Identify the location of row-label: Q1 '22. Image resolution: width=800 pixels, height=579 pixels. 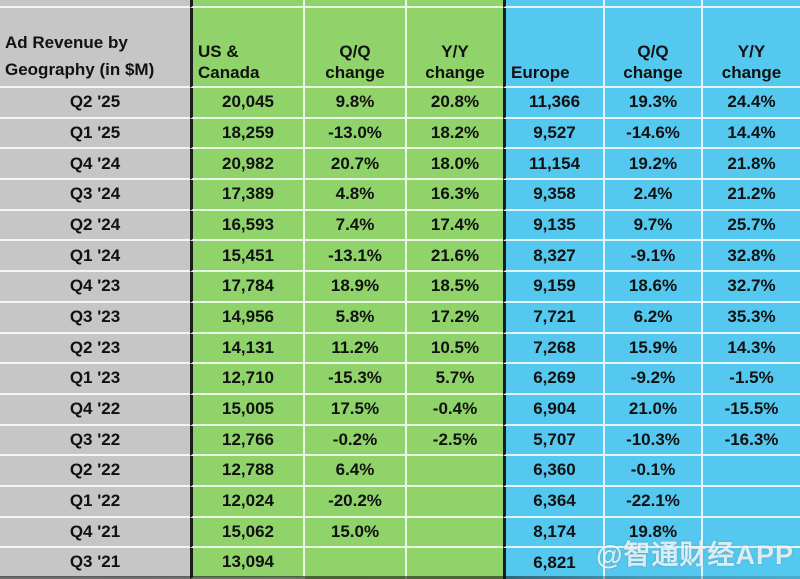
(95, 502).